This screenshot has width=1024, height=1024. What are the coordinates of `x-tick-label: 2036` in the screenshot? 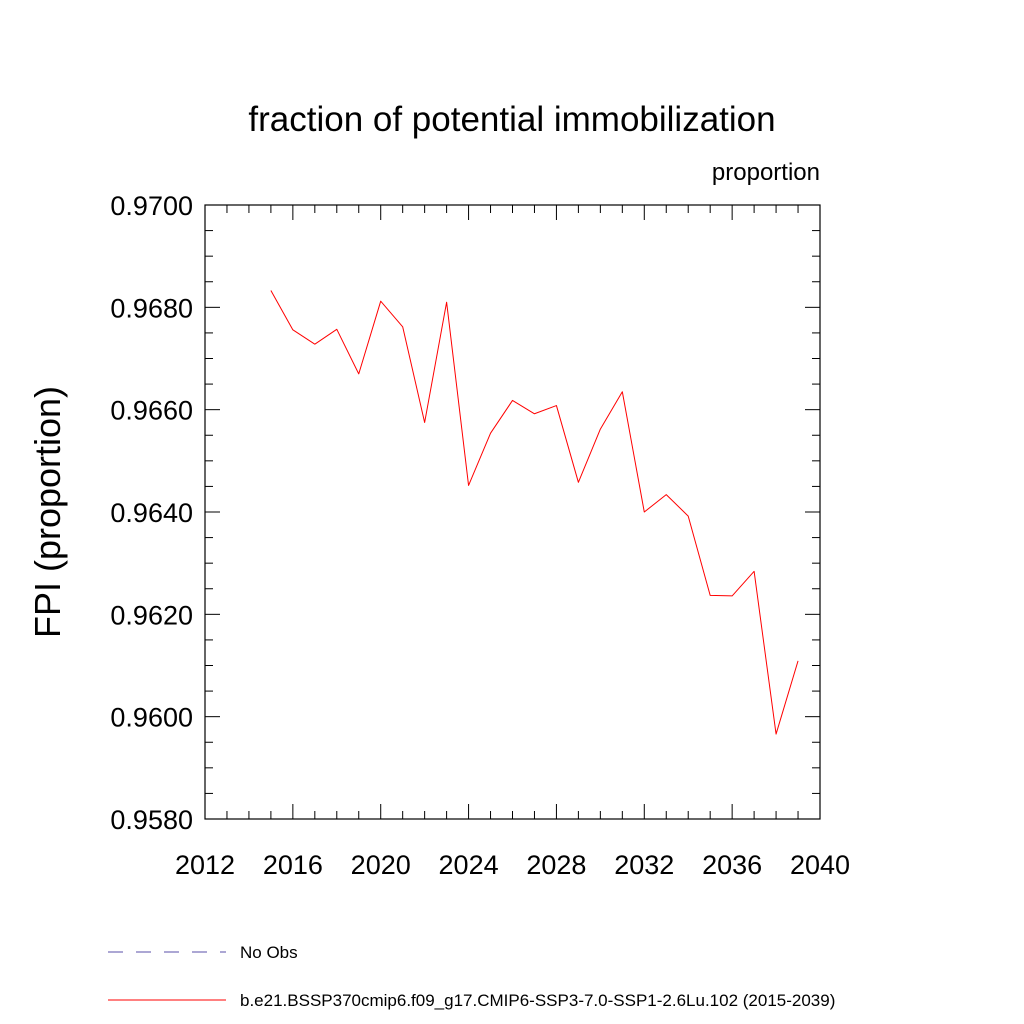 It's located at (732, 865).